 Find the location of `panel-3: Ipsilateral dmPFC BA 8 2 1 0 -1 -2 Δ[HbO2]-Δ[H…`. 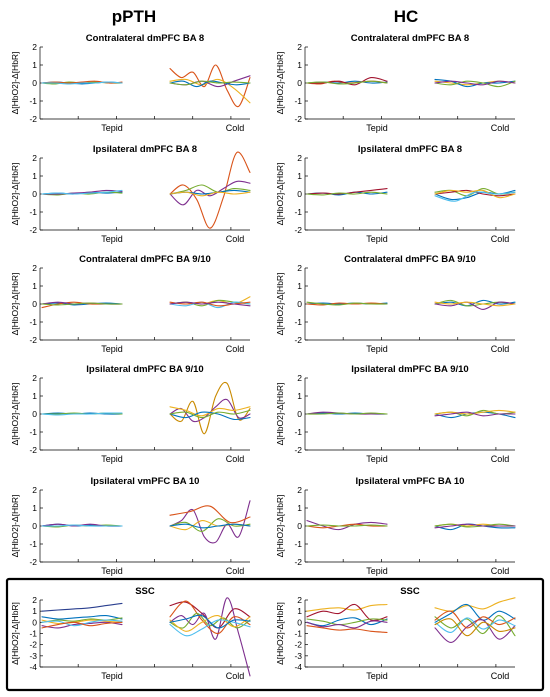

panel-3: Ipsilateral dmPFC BA 8 2 1 0 -1 -2 Δ[HbO2]-Δ[H… is located at coordinates (130, 194).